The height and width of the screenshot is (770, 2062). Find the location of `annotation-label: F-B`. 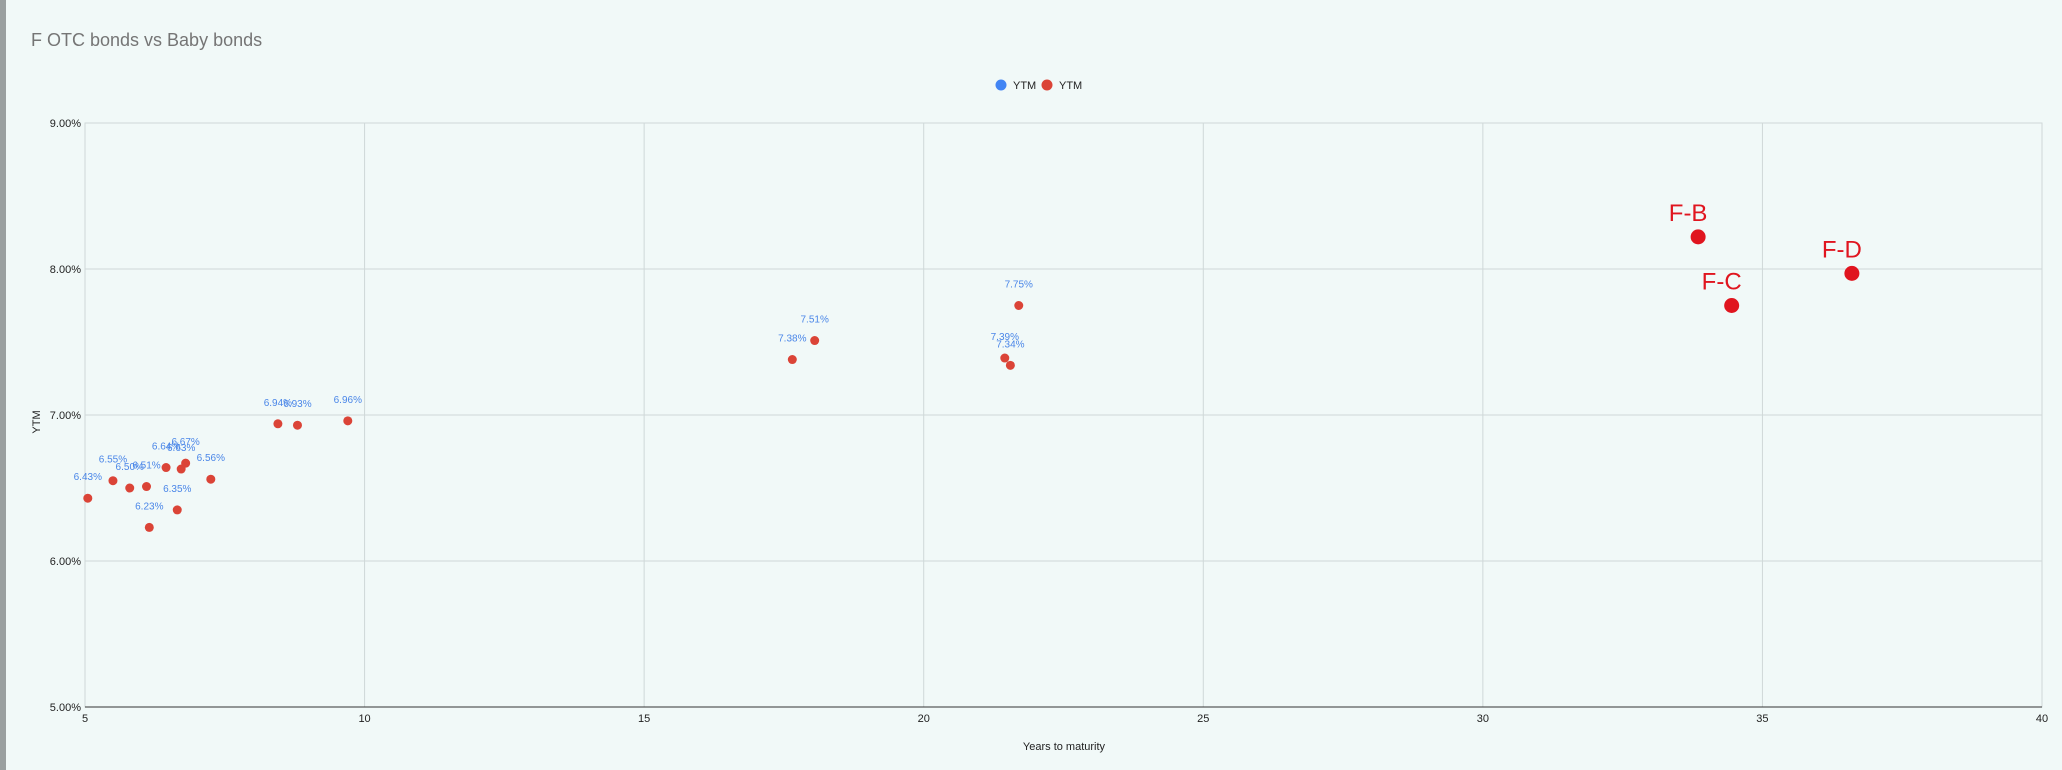

annotation-label: F-B is located at coordinates (1688, 213).